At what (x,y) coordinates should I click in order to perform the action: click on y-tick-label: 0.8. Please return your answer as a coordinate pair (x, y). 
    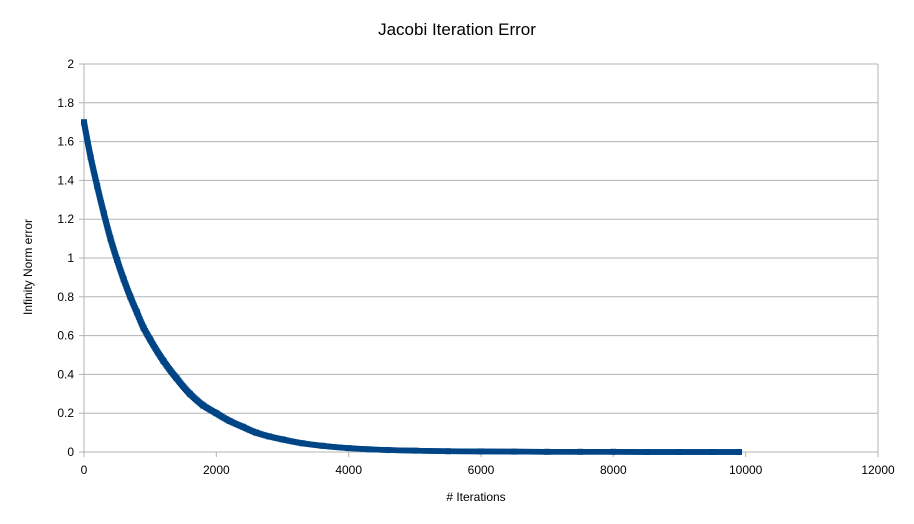
    Looking at the image, I should click on (65, 297).